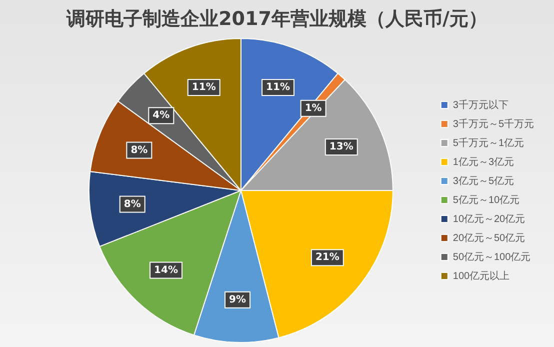 This screenshot has height=347, width=554. What do you see at coordinates (166, 270) in the screenshot?
I see `data-label: 14%` at bounding box center [166, 270].